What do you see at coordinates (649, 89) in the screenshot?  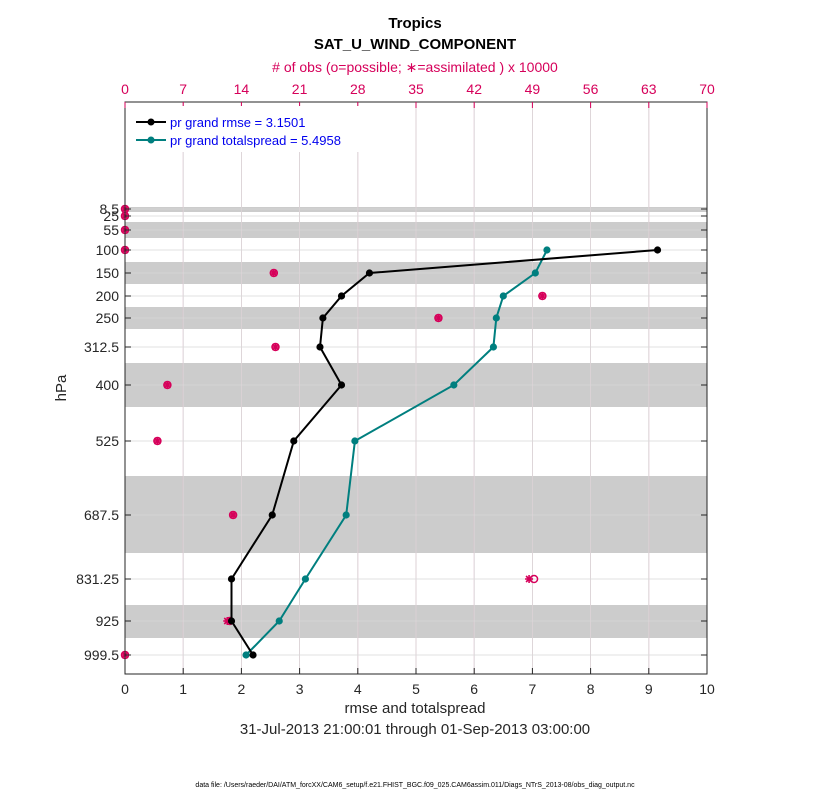 I see `top-tick-label: 63` at bounding box center [649, 89].